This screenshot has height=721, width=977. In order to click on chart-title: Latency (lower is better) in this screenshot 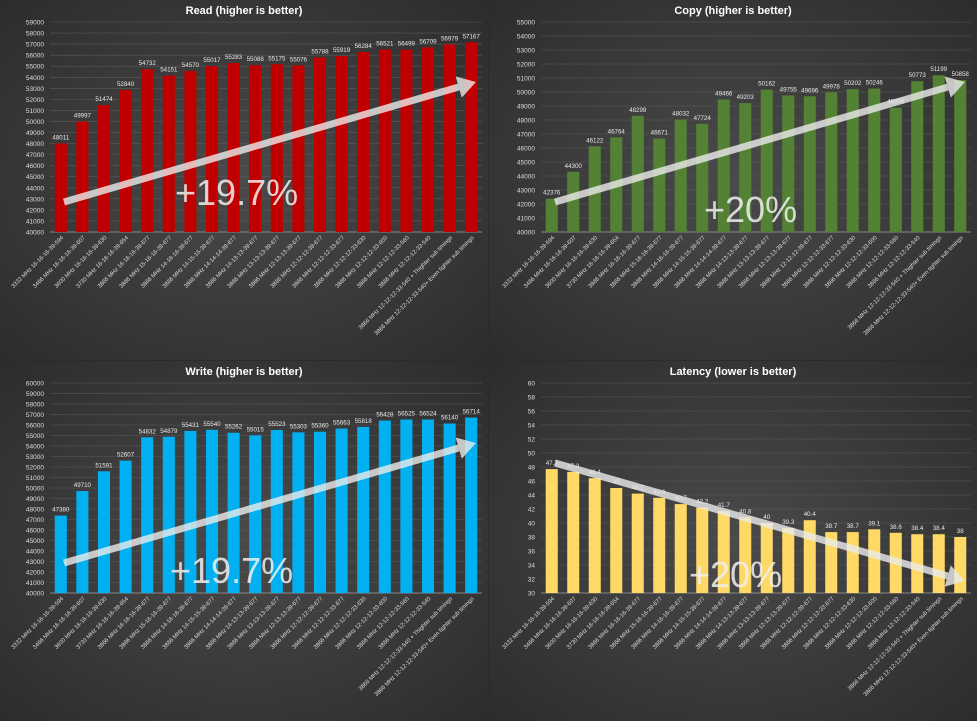, I will do `click(733, 372)`.